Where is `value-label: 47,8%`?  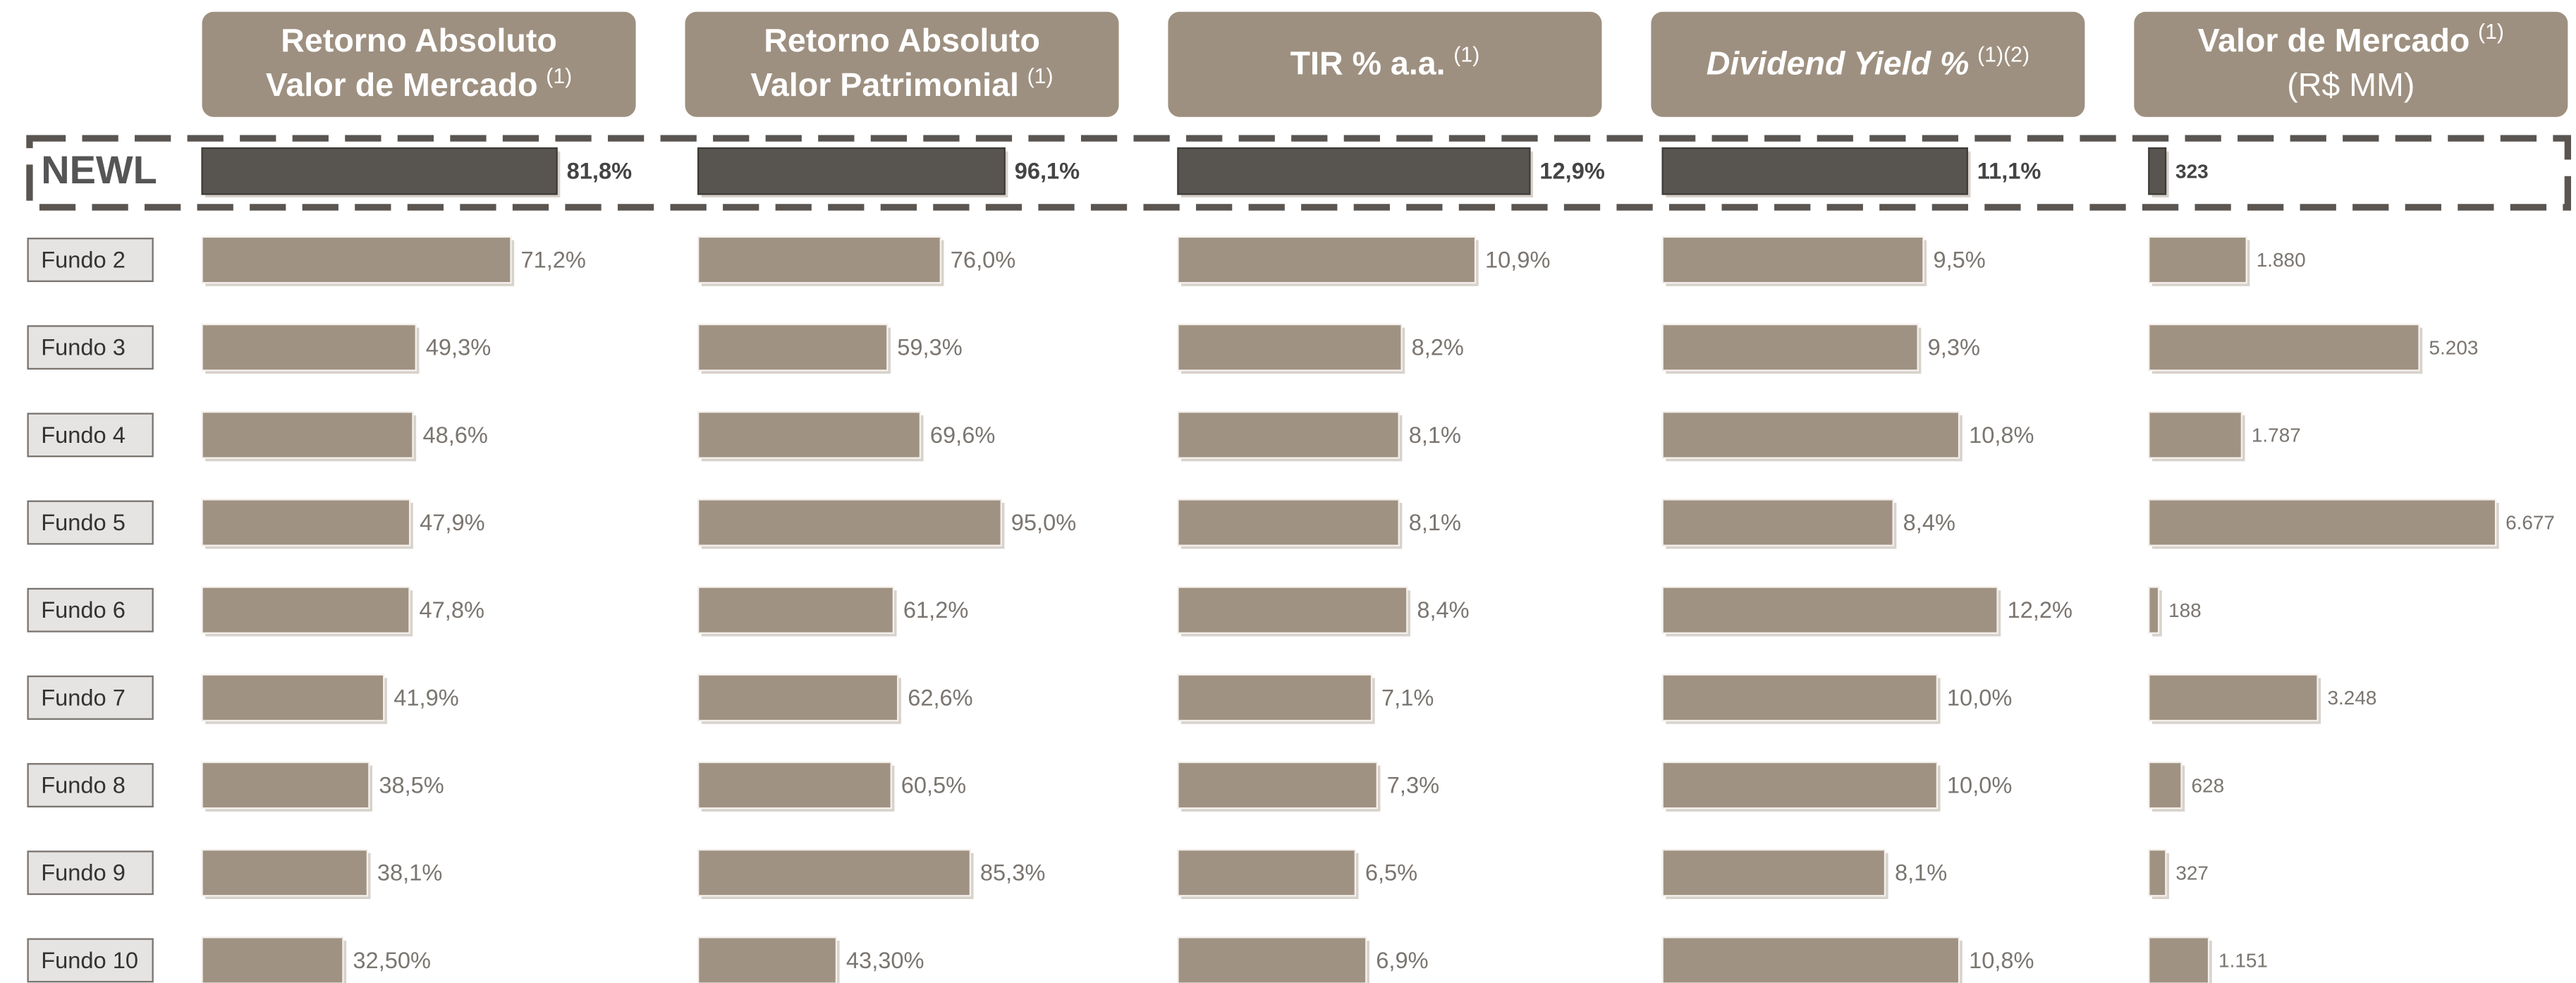
value-label: 47,8% is located at coordinates (452, 610).